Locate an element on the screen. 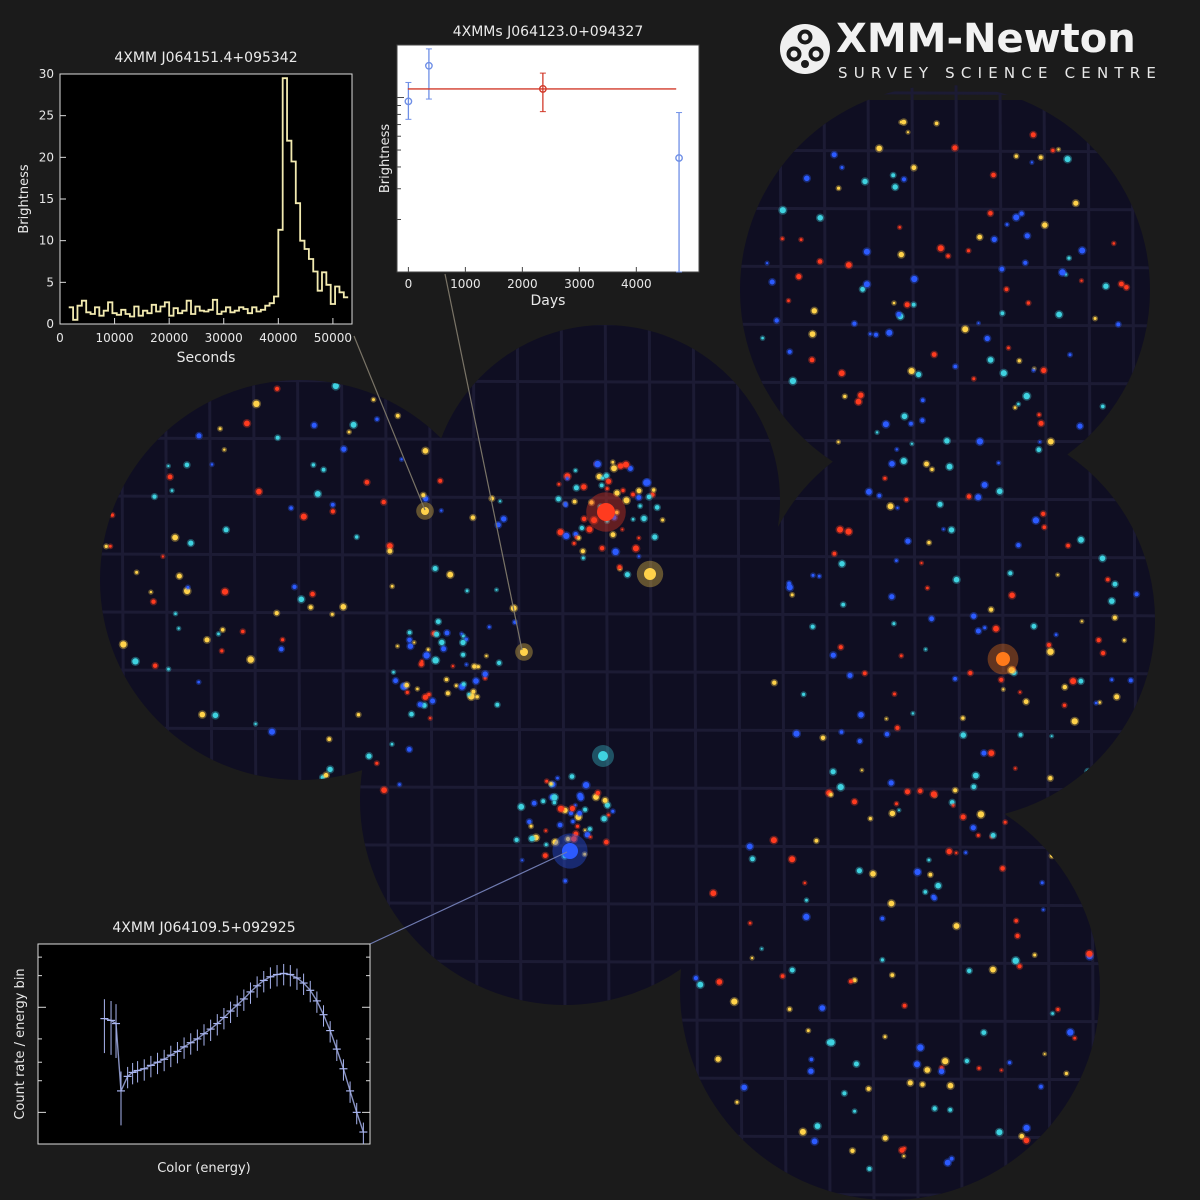 This screenshot has width=1200, height=1200. x-tick-label: 10000 is located at coordinates (114, 338).